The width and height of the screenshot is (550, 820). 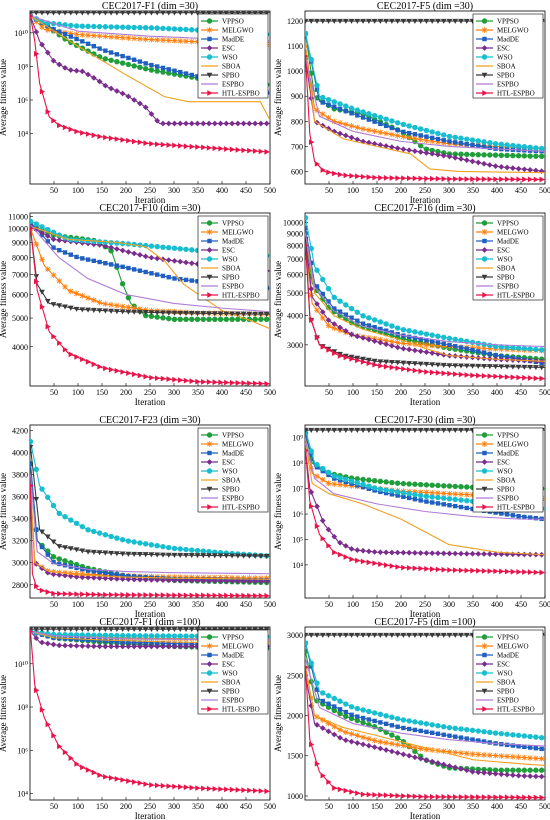 What do you see at coordinates (150, 70) in the screenshot?
I see `series-esc` at bounding box center [150, 70].